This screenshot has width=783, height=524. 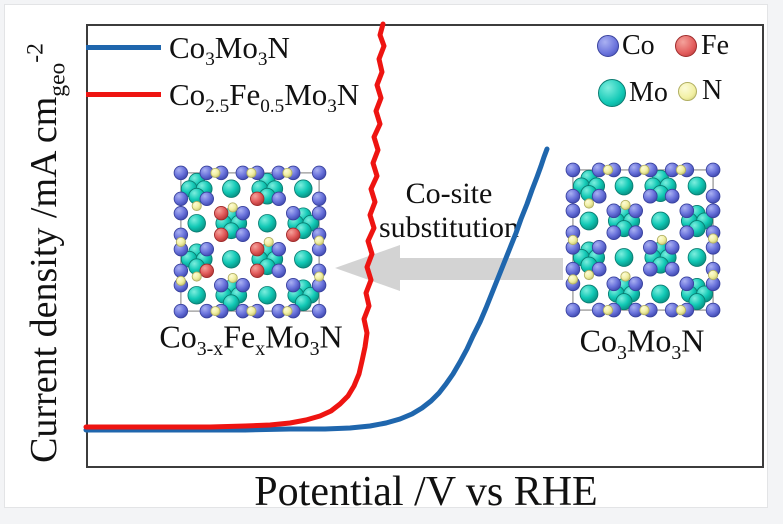 I want to click on x-axis-label: Potential /V vs RHE, so click(x=426, y=492).